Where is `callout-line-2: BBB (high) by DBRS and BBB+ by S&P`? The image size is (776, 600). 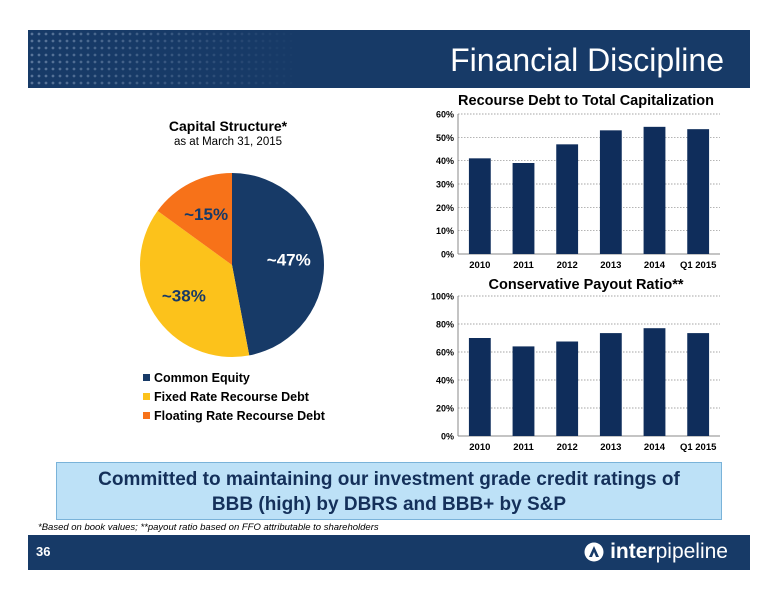 callout-line-2: BBB (high) by DBRS and BBB+ by S&P is located at coordinates (389, 504).